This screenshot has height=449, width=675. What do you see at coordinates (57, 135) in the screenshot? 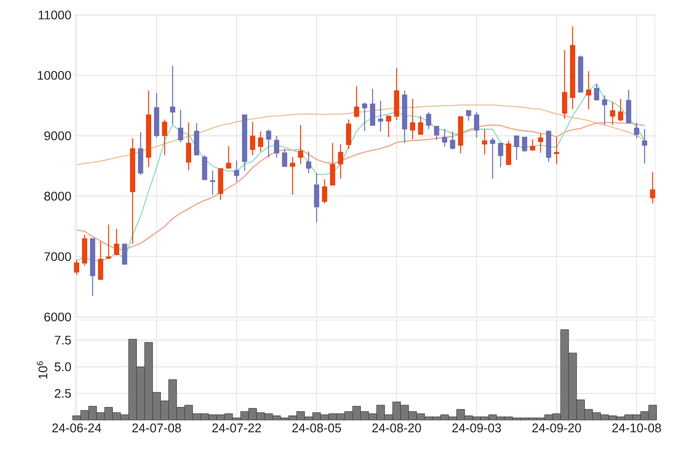
I see `y-tick-label: 9000` at bounding box center [57, 135].